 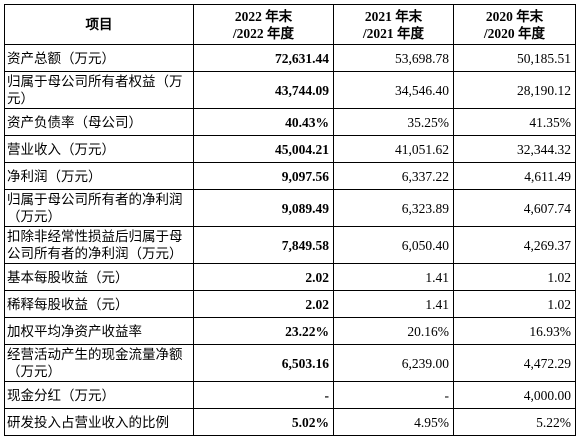 I want to click on row-label: 资产负债率（母公司）, so click(x=99, y=122).